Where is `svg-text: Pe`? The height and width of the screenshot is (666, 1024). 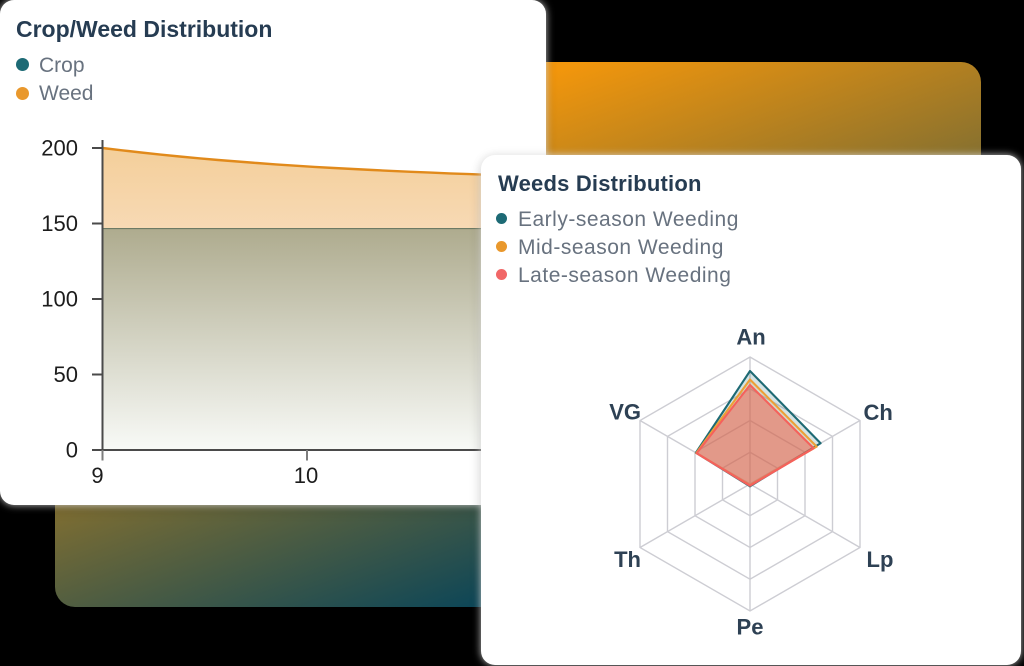 svg-text: Pe is located at coordinates (750, 627).